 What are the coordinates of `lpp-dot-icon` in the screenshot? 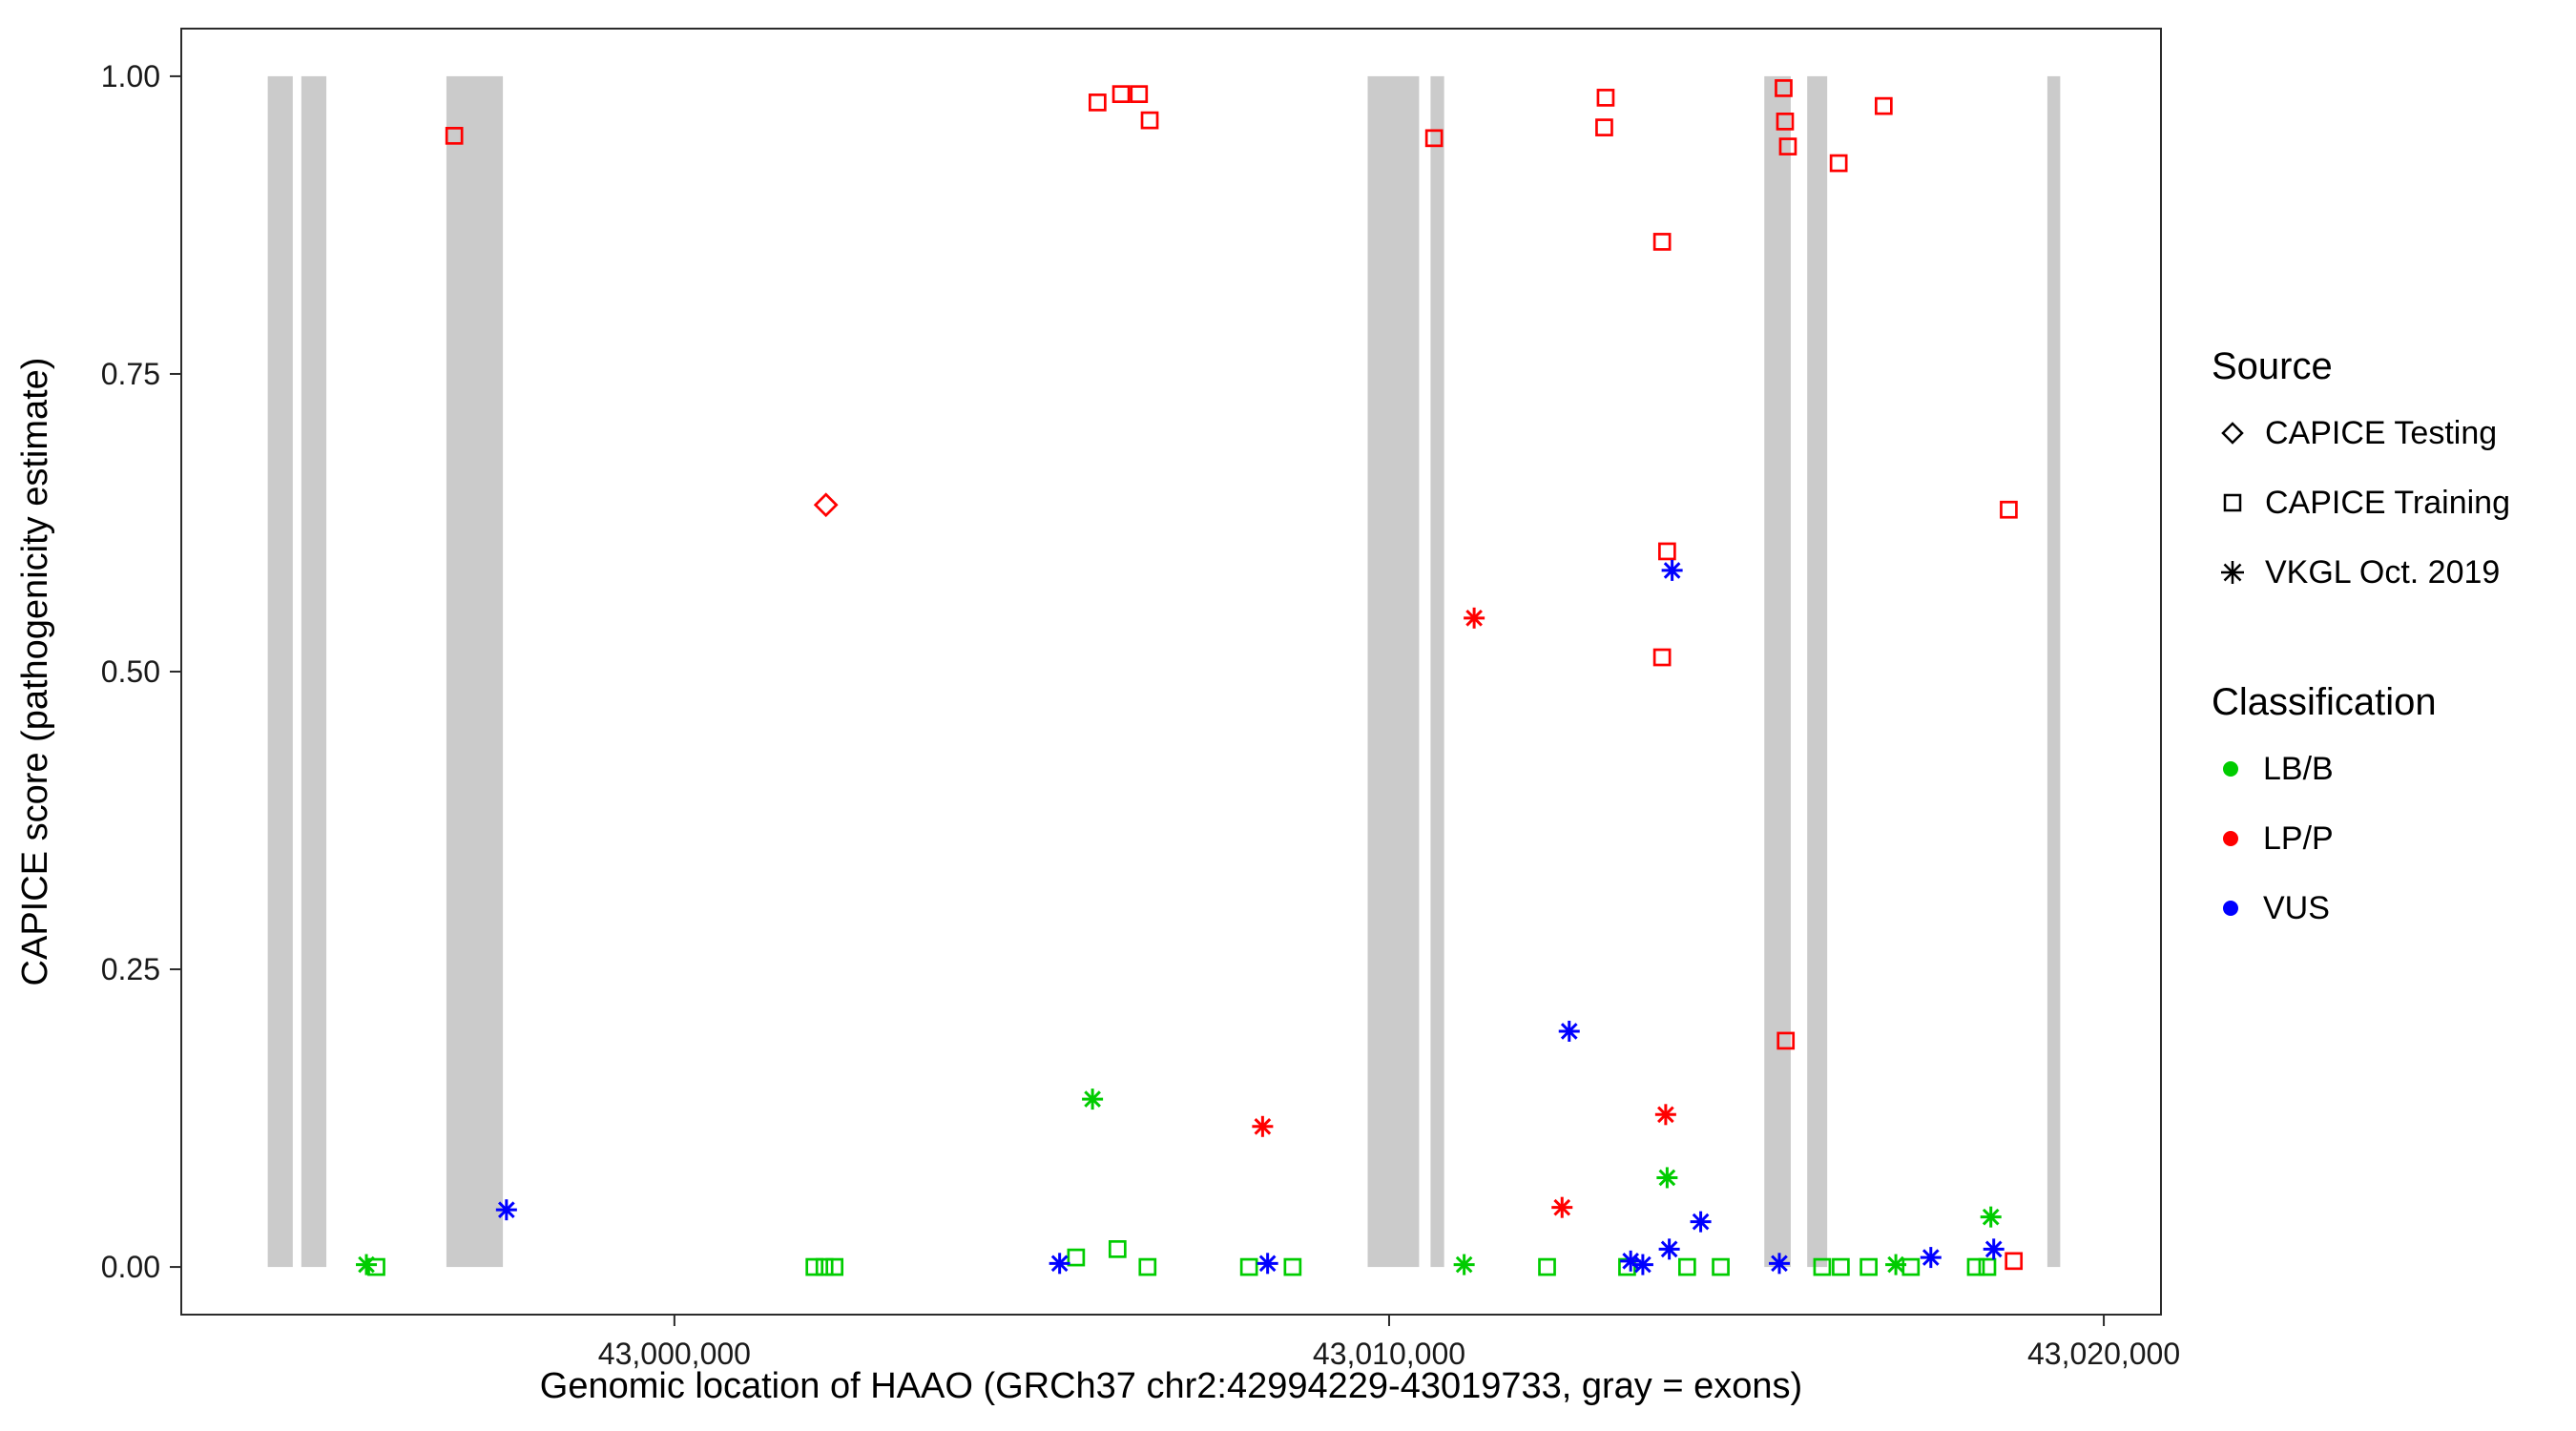 It's located at (2230, 838).